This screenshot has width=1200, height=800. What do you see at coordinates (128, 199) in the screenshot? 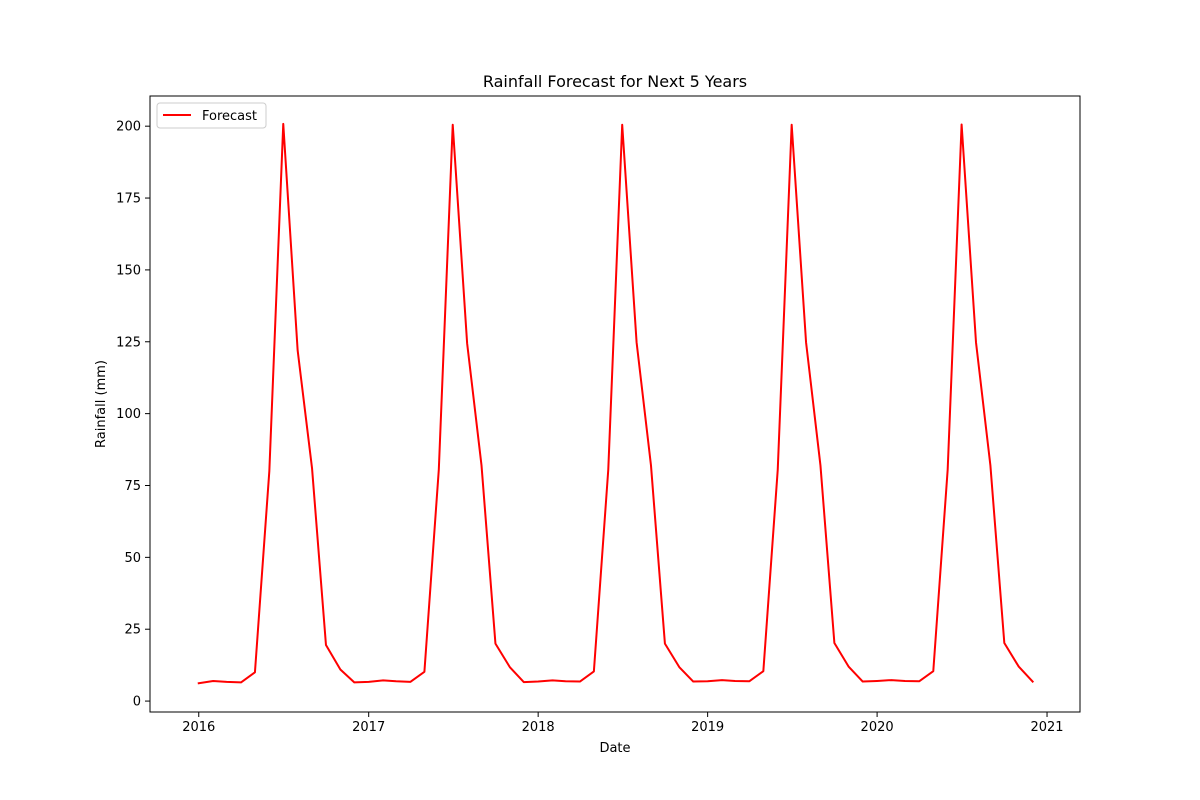
I see `y-tick-label: 175` at bounding box center [128, 199].